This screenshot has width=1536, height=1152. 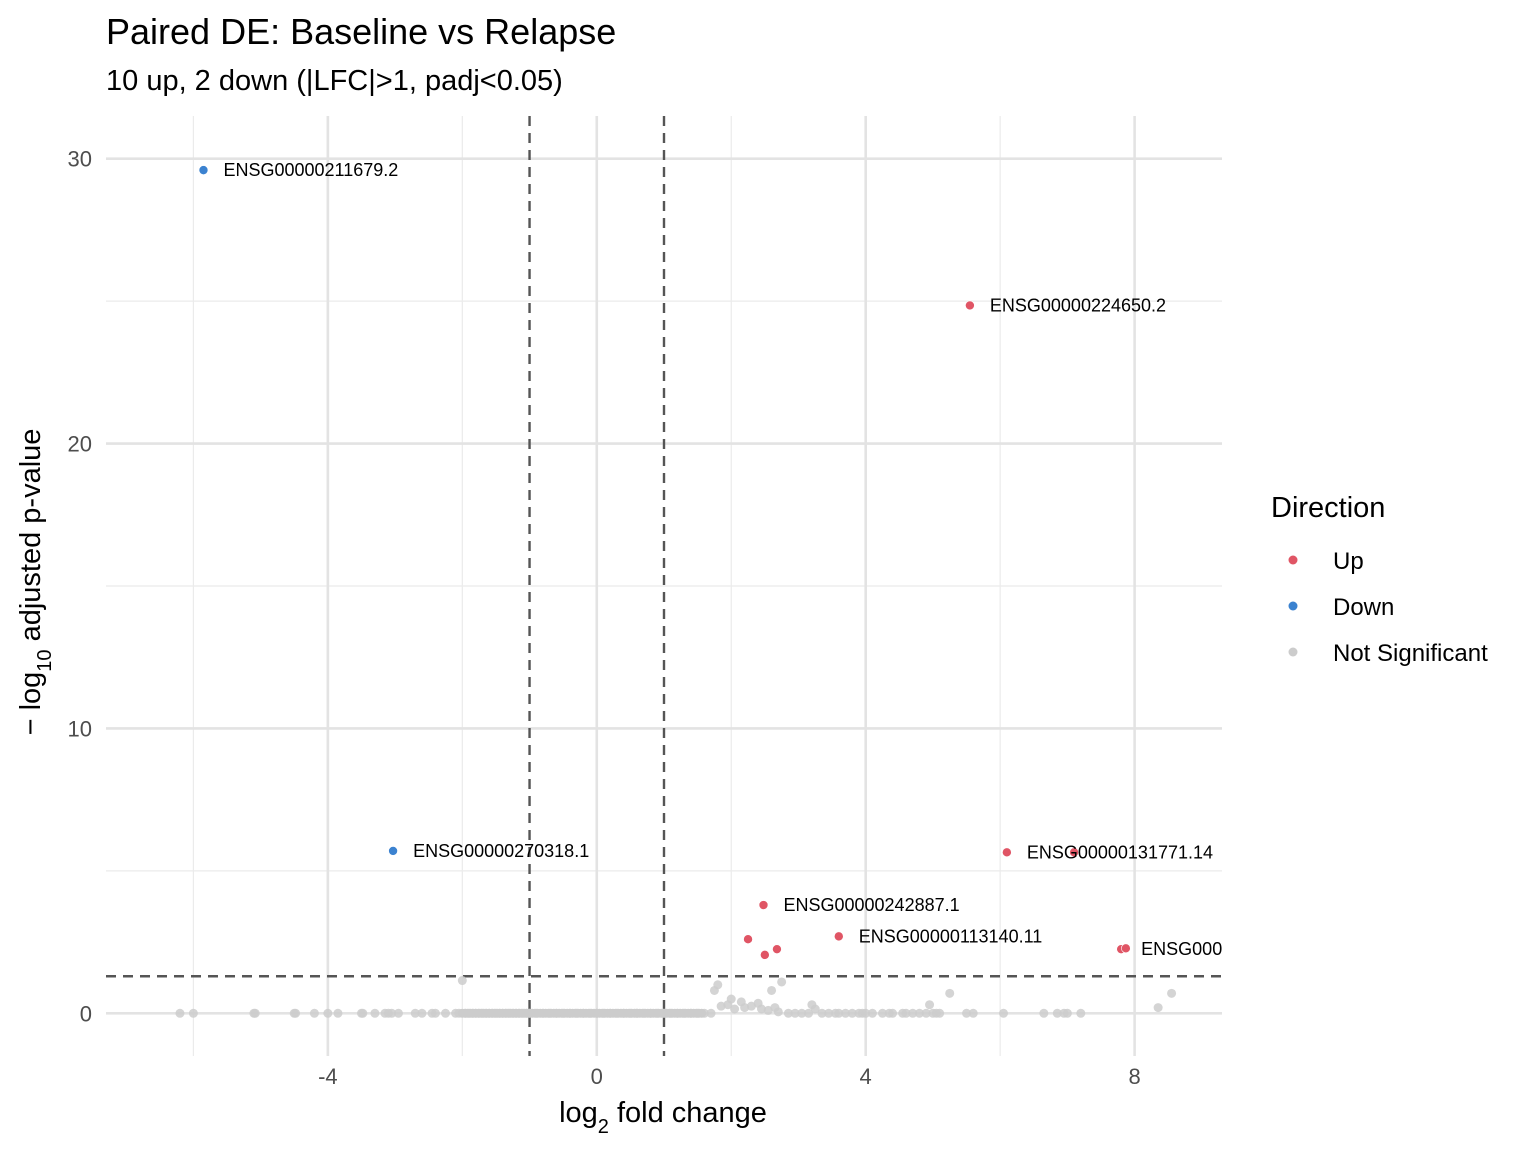 I want to click on y-tick-label: 10, so click(x=80, y=728).